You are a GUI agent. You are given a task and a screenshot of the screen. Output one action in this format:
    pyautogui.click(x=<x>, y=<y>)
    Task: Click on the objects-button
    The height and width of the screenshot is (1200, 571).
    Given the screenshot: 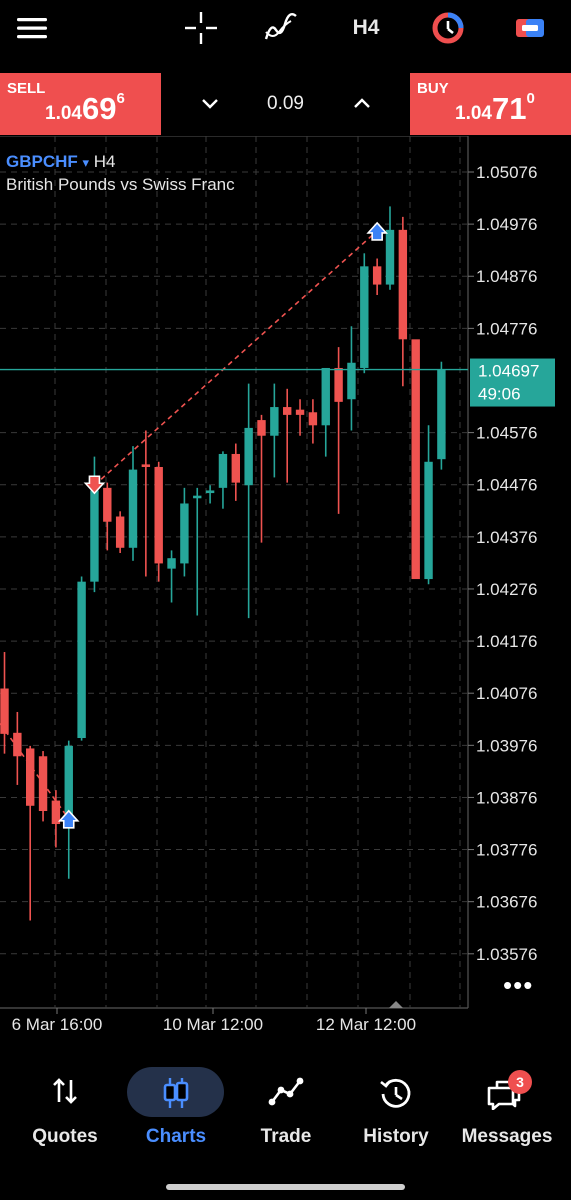 What is the action you would take?
    pyautogui.click(x=448, y=28)
    